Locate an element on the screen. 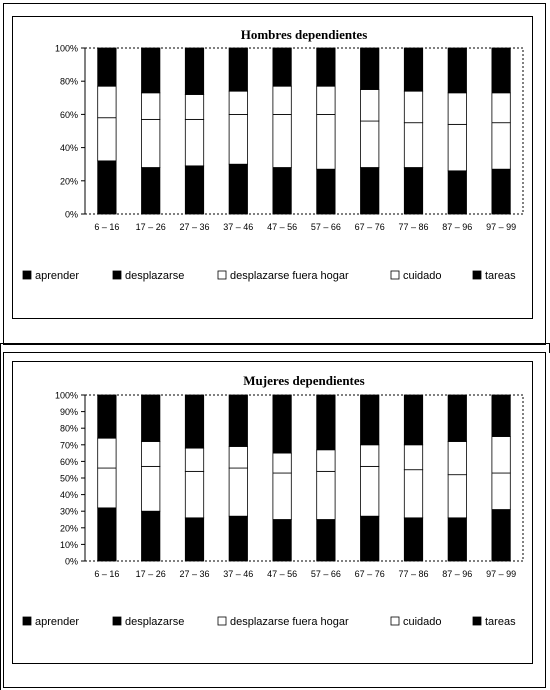 Image resolution: width=550 pixels, height=690 pixels. y-tick-label: 50% is located at coordinates (69, 479).